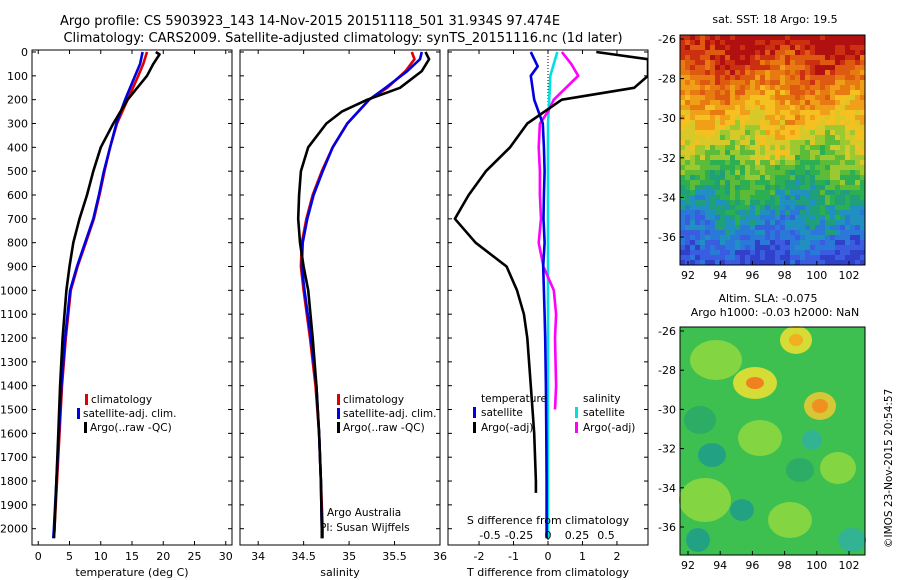  Describe the element at coordinates (394, 556) in the screenshot. I see `x-tick-label: 35.5` at that location.